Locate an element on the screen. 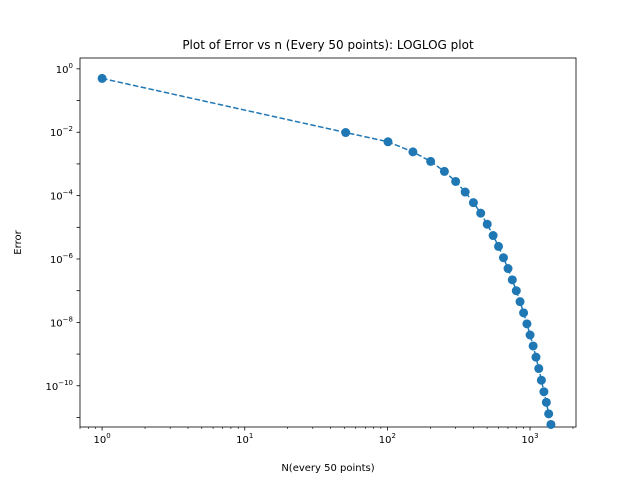 This screenshot has height=480, width=640. y-tick-label: 10⁰ is located at coordinates (64, 69).